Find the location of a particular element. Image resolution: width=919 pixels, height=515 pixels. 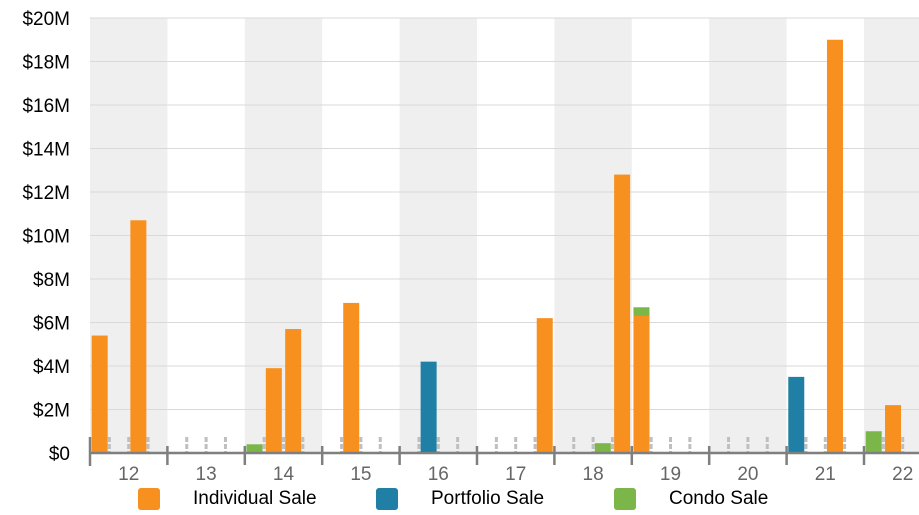

x-axis-labels: 12 13 14 15 16 17 18 19 20 21 22 is located at coordinates (515, 474).